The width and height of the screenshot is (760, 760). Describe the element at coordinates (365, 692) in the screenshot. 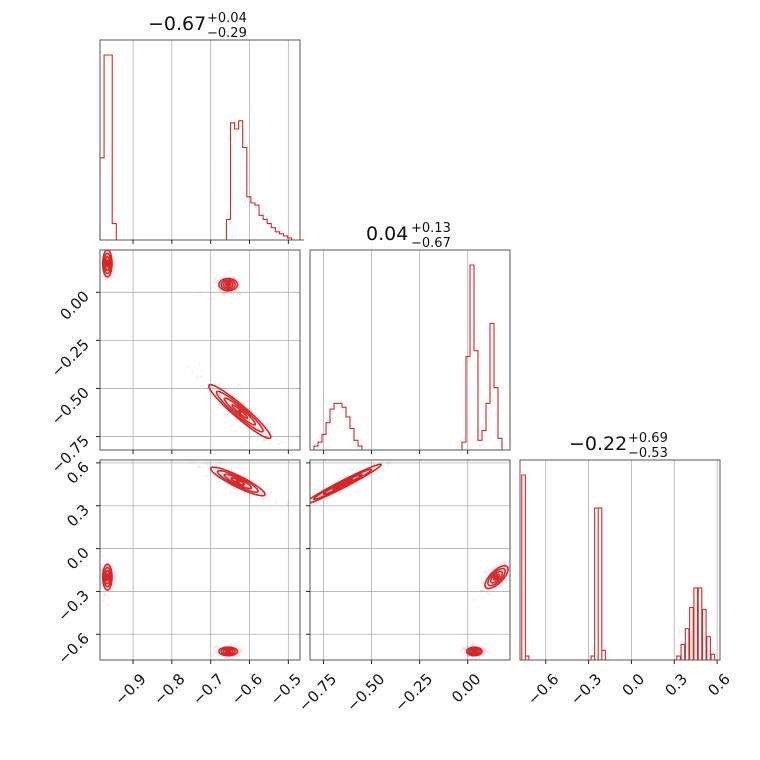

I see `xticklabel-1-1: −0.50` at that location.